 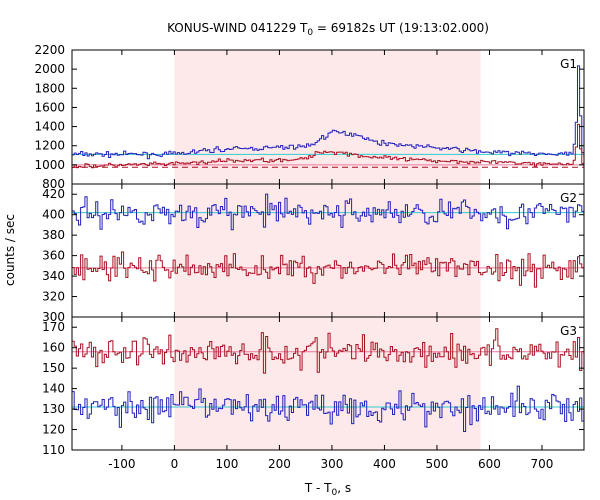 What do you see at coordinates (53, 409) in the screenshot?
I see `y-tick-label: 130` at bounding box center [53, 409].